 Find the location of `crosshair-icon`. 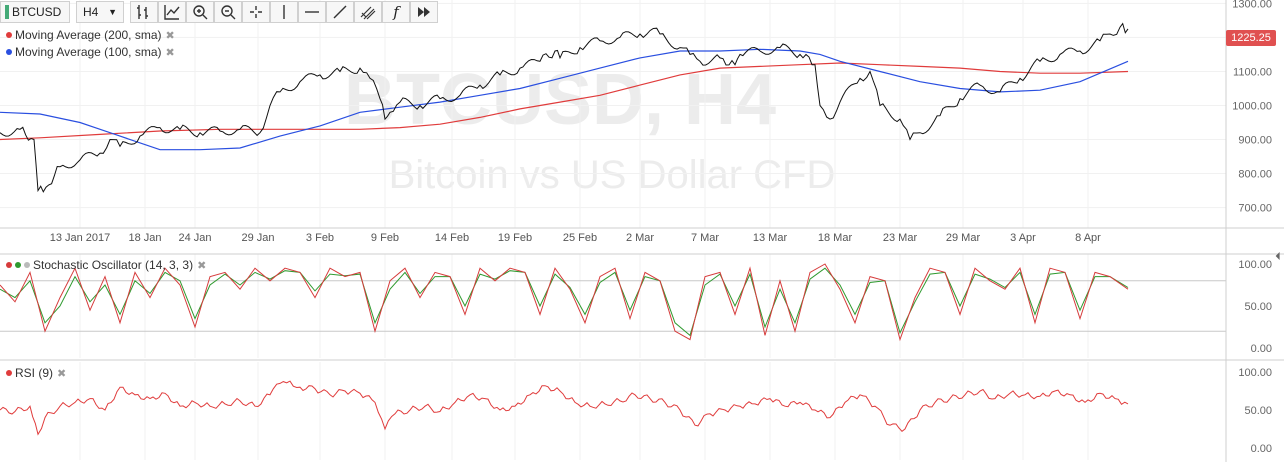

crosshair-icon is located at coordinates (256, 12).